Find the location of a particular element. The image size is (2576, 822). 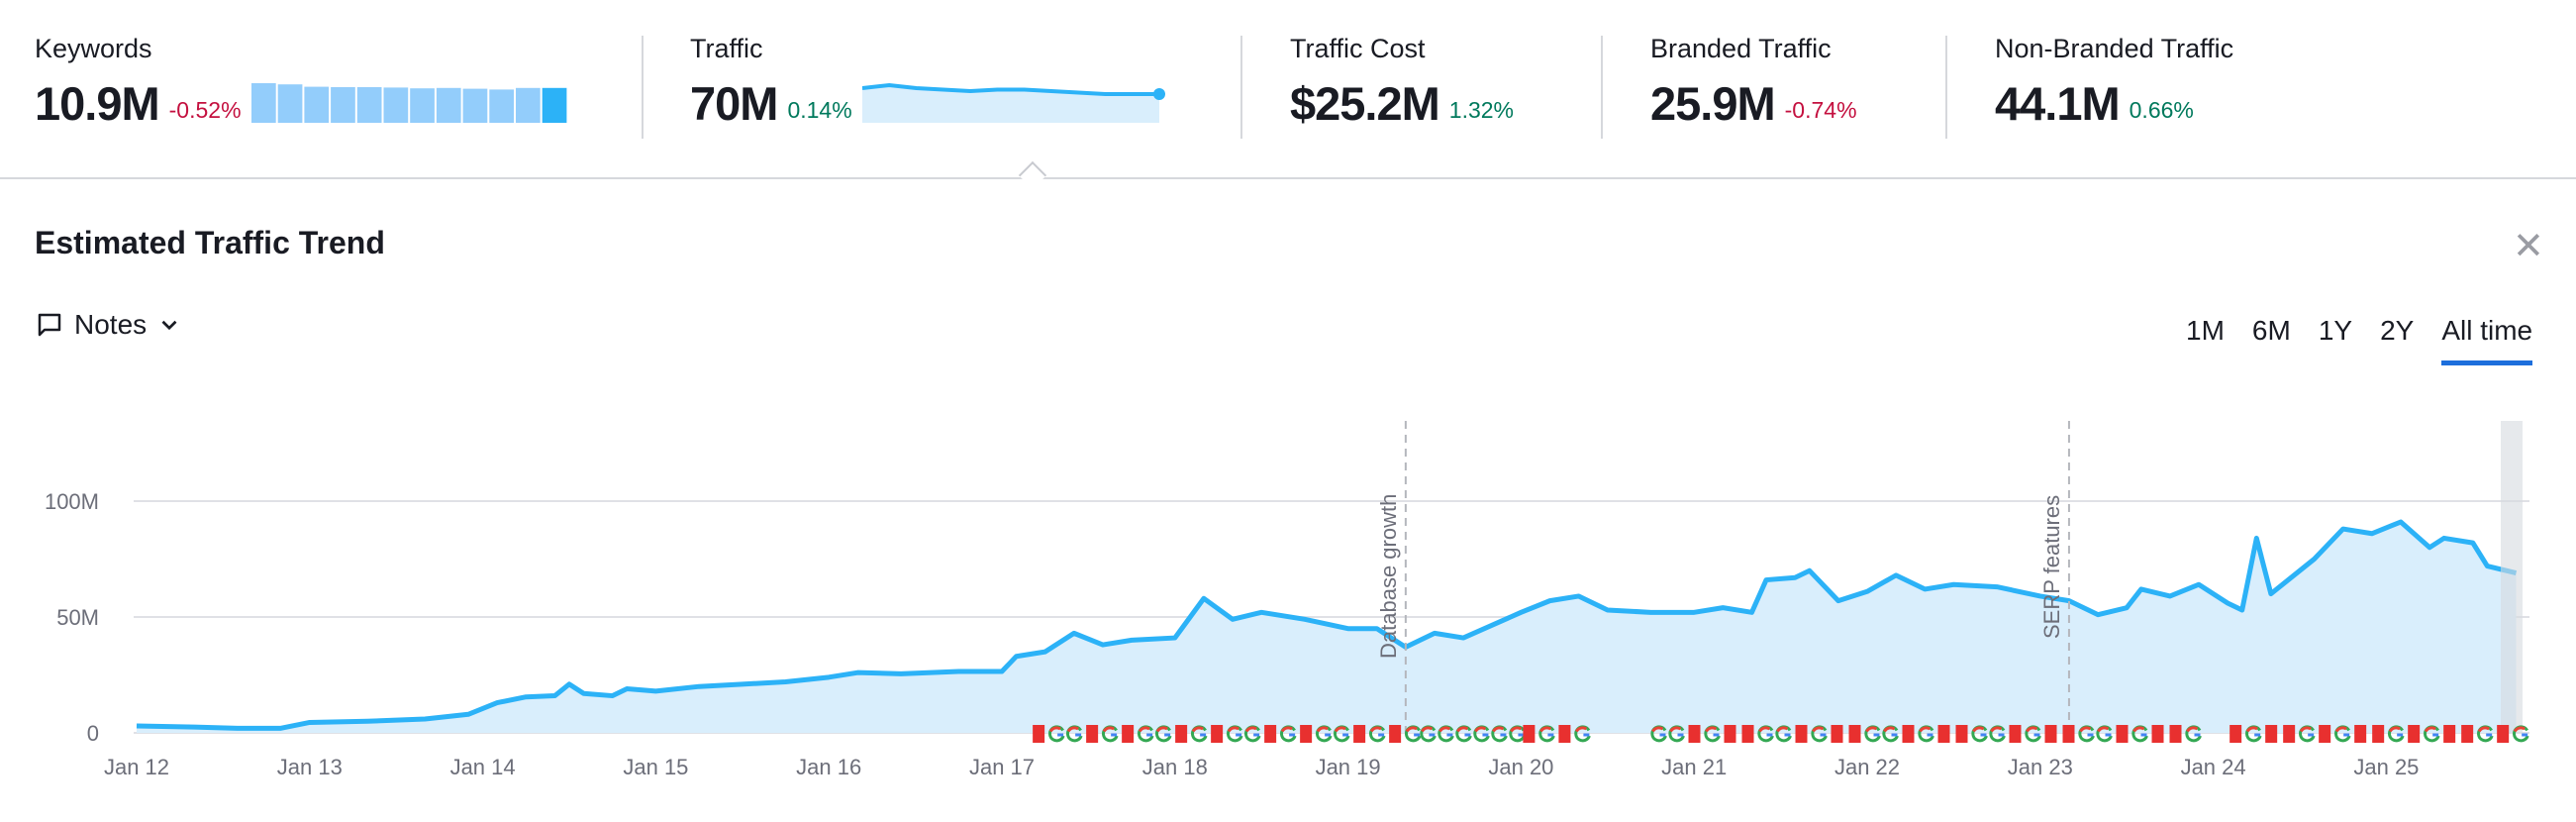

metric-non-branded-traffic: Non-Branded Traffic 44.1M 0.66% is located at coordinates (2114, 81).